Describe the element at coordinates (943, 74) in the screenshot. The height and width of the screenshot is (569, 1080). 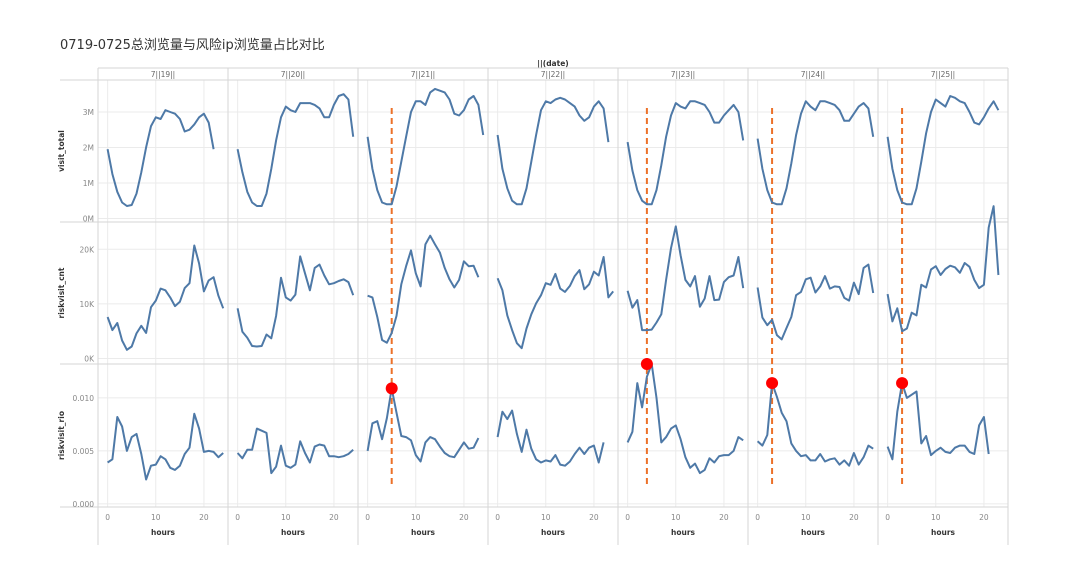
I see `column-label: 7||25||` at that location.